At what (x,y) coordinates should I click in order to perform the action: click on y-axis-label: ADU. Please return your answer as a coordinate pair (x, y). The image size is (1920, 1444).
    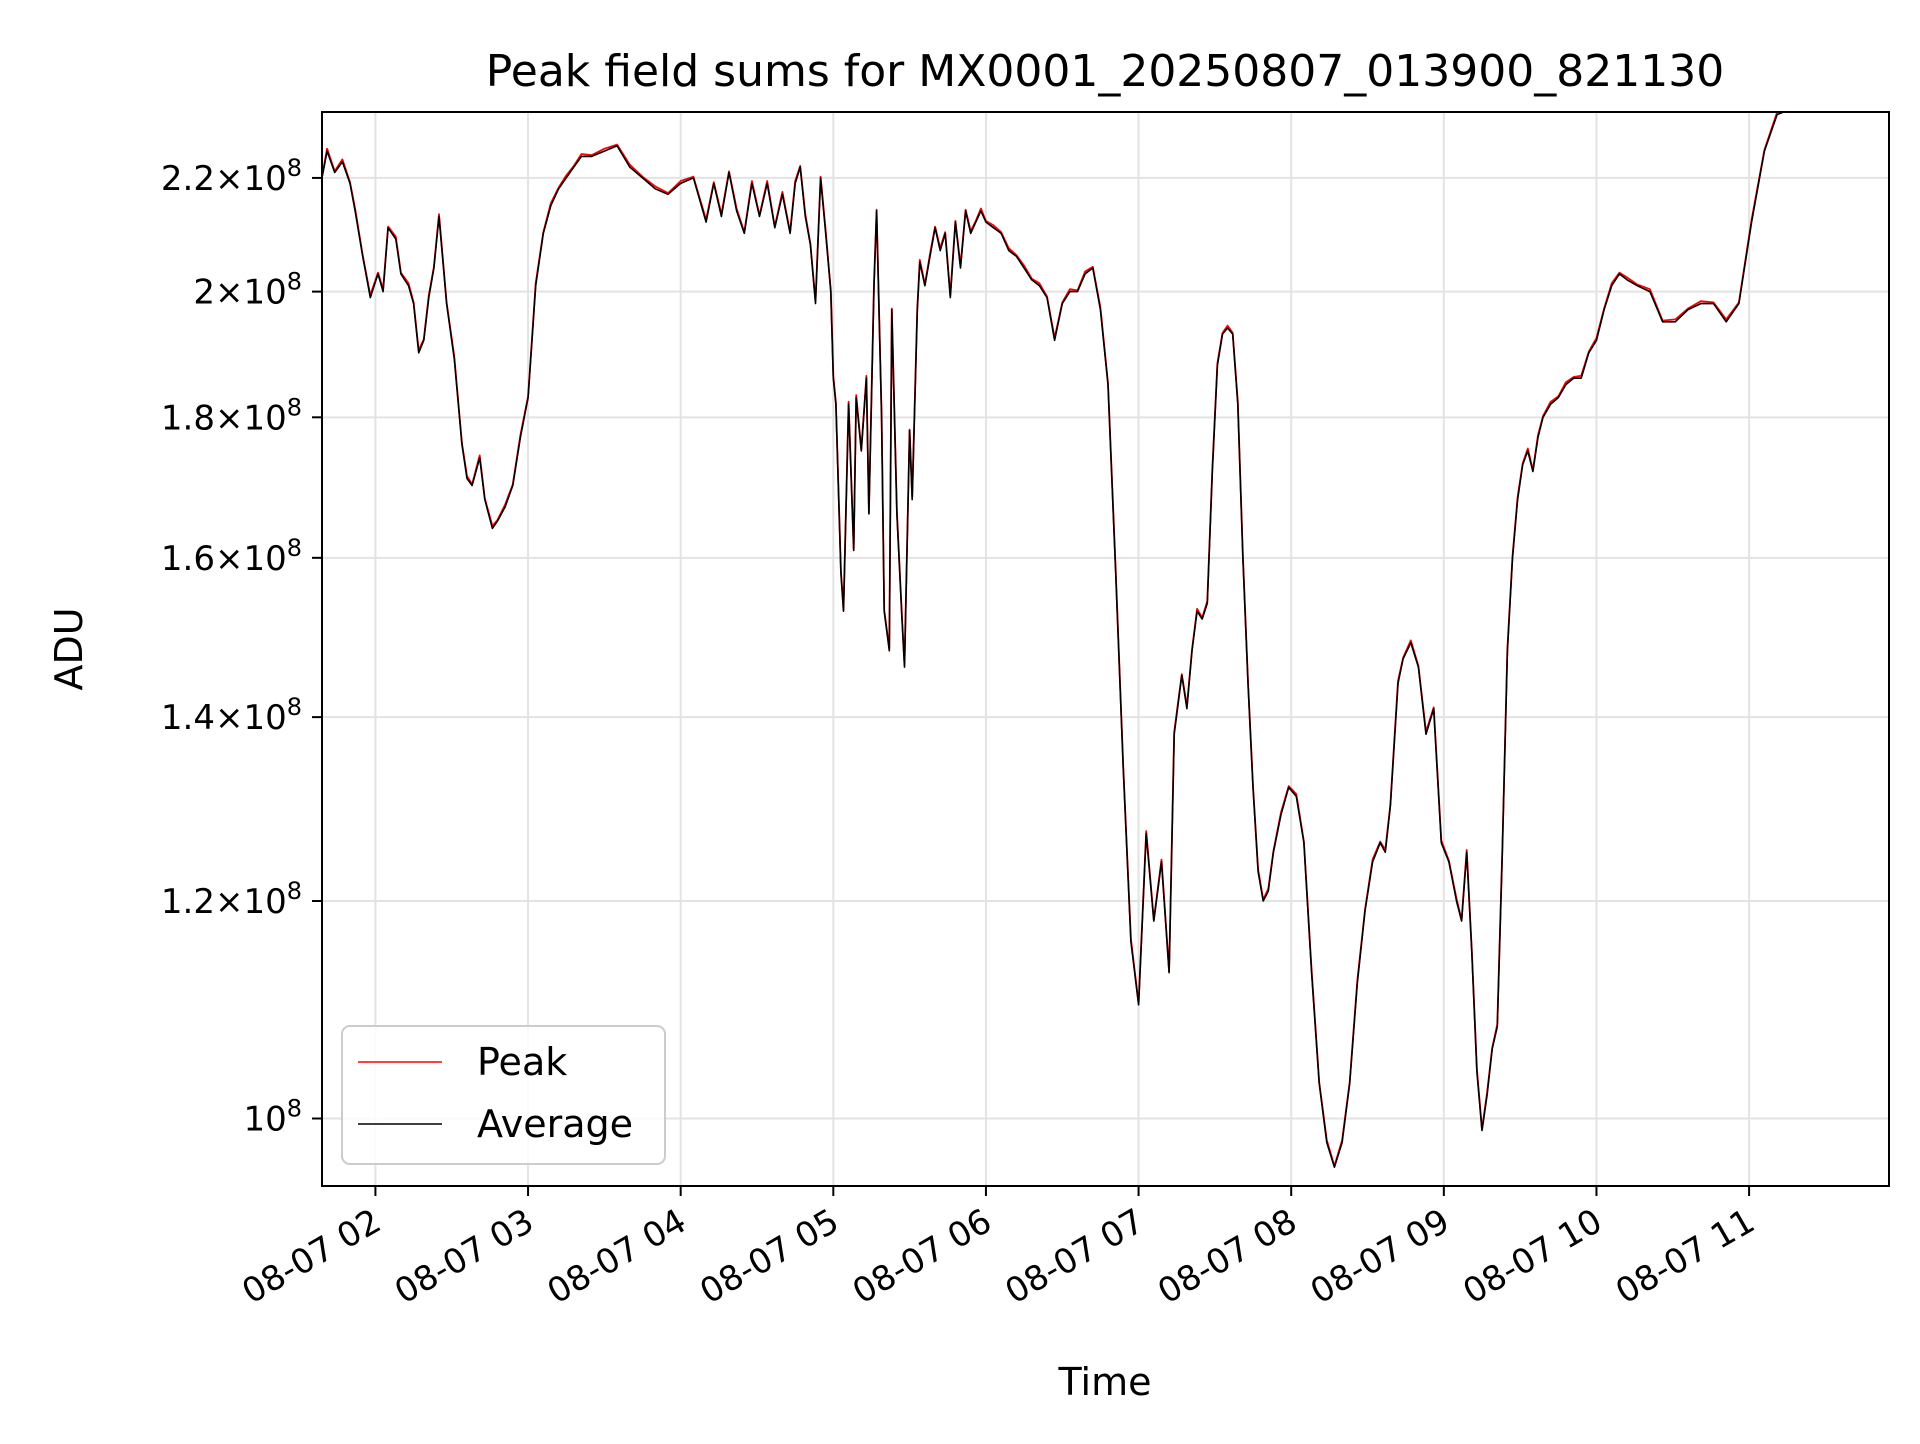
    Looking at the image, I should click on (69, 648).